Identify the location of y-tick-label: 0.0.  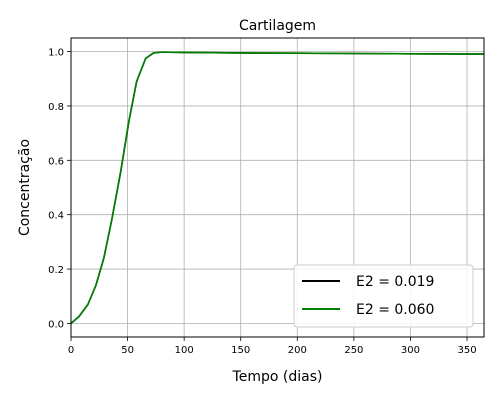
(56, 324).